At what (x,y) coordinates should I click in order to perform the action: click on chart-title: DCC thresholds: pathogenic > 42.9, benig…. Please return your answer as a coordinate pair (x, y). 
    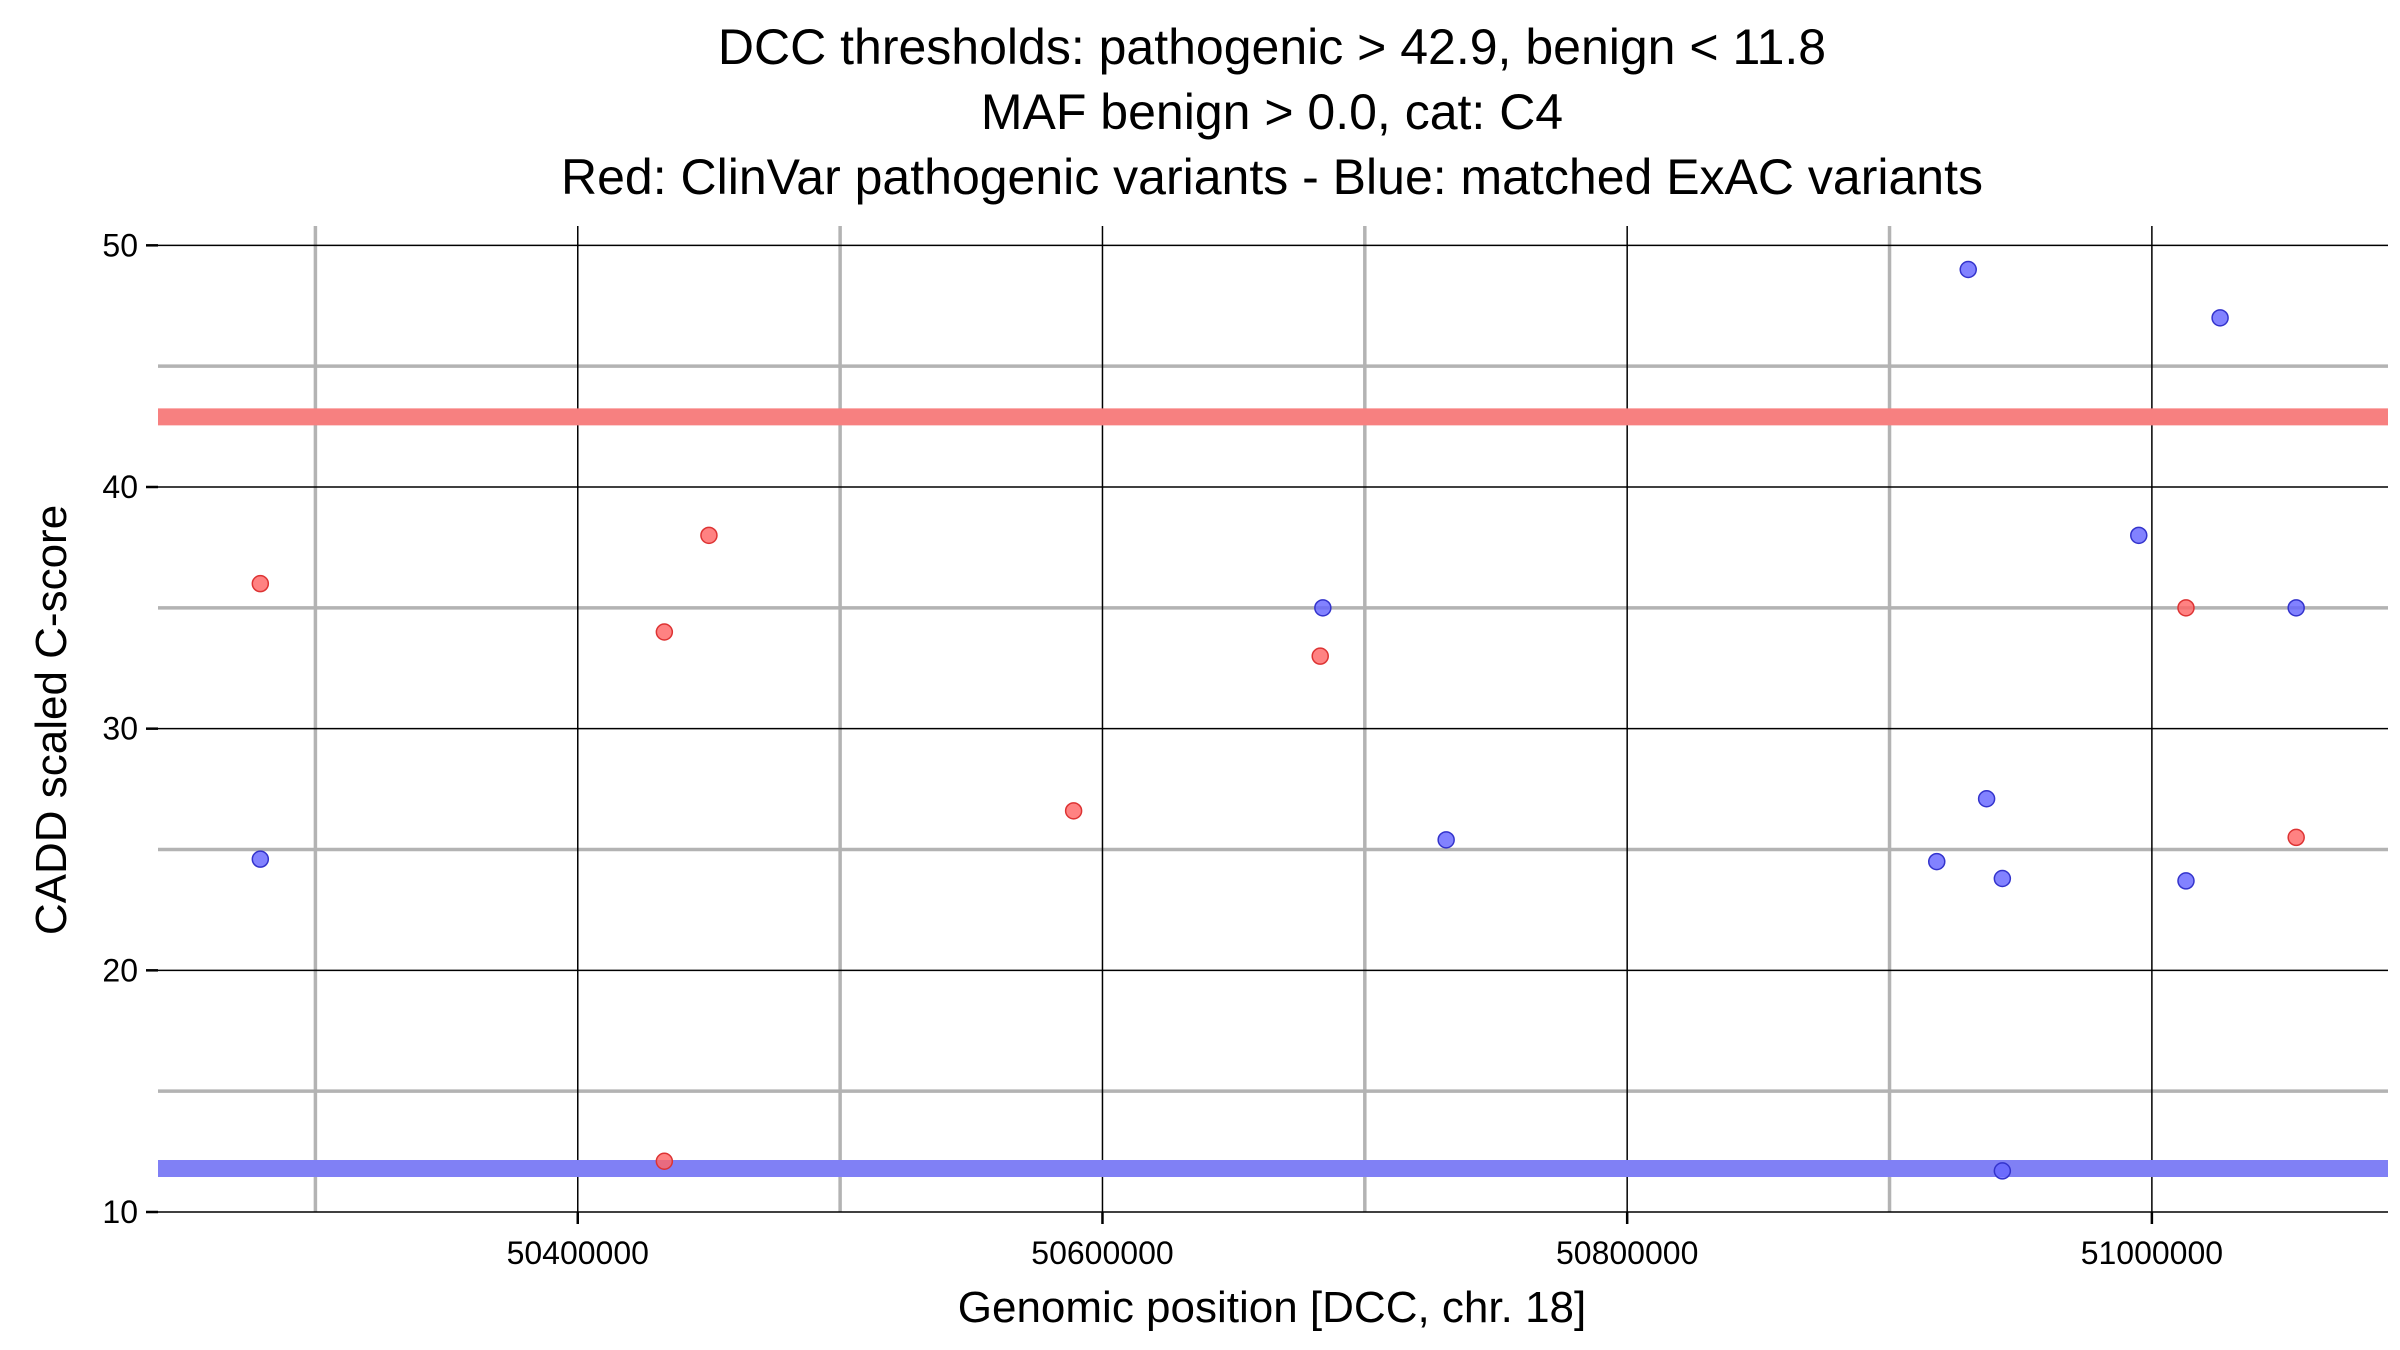
    Looking at the image, I should click on (1272, 112).